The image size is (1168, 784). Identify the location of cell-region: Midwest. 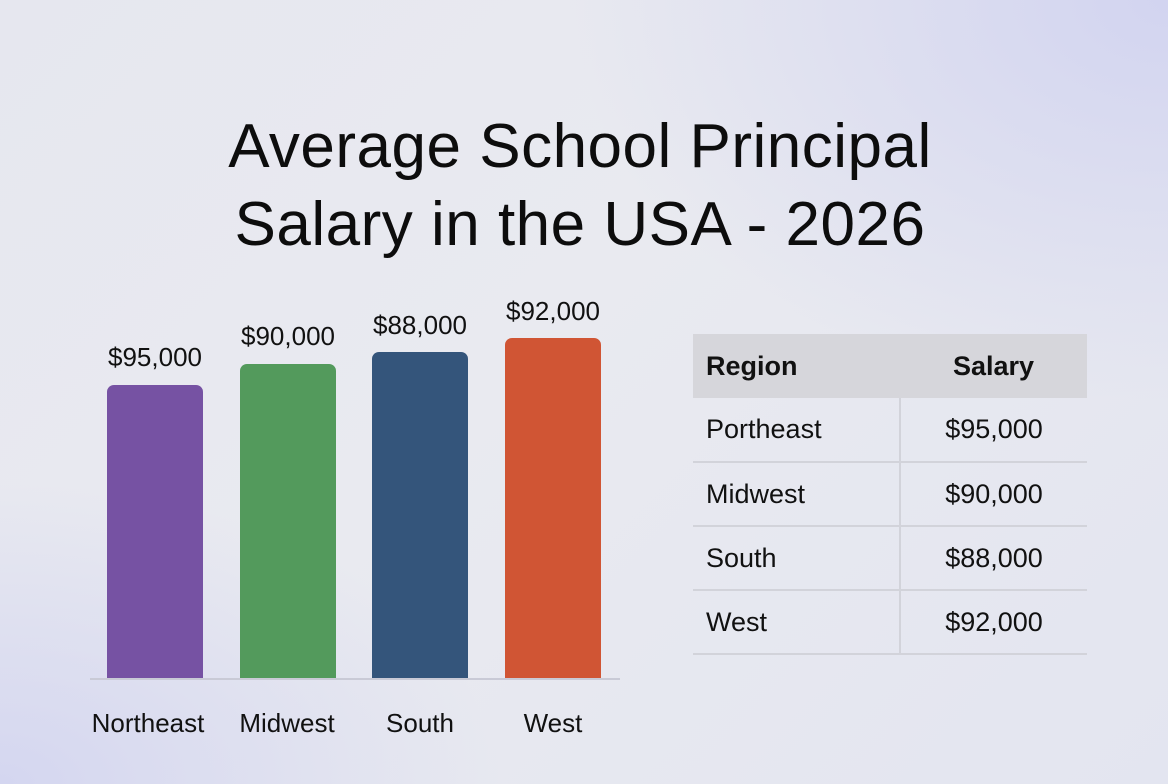
(796, 494).